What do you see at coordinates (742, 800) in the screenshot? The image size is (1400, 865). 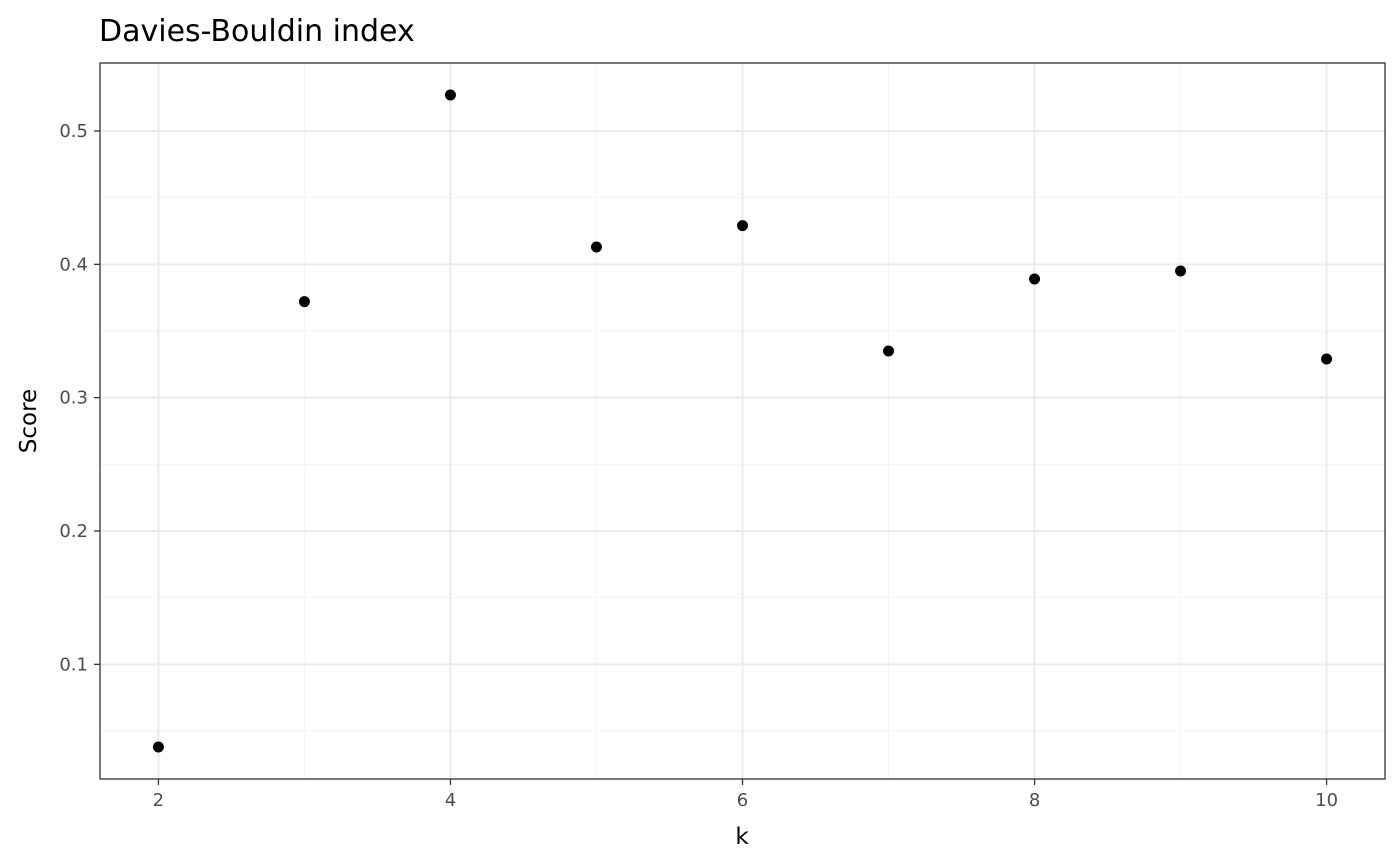 I see `x-tick-label: 6` at bounding box center [742, 800].